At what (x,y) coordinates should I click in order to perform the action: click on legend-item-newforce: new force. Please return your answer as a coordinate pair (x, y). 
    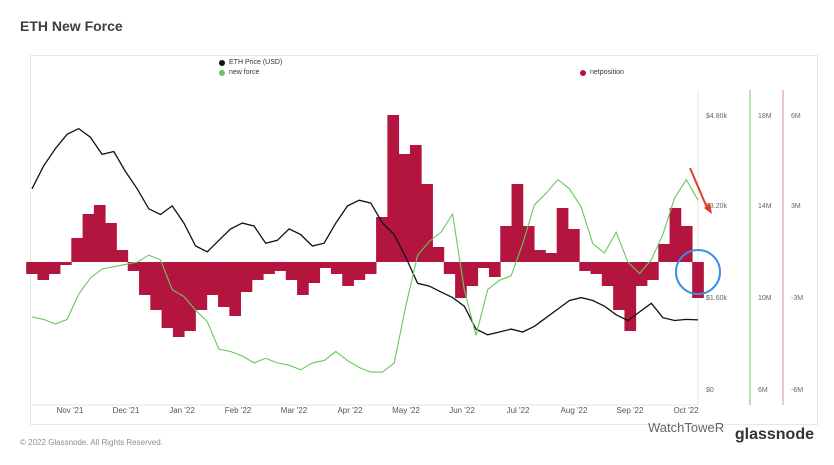
    Looking at the image, I should click on (239, 72).